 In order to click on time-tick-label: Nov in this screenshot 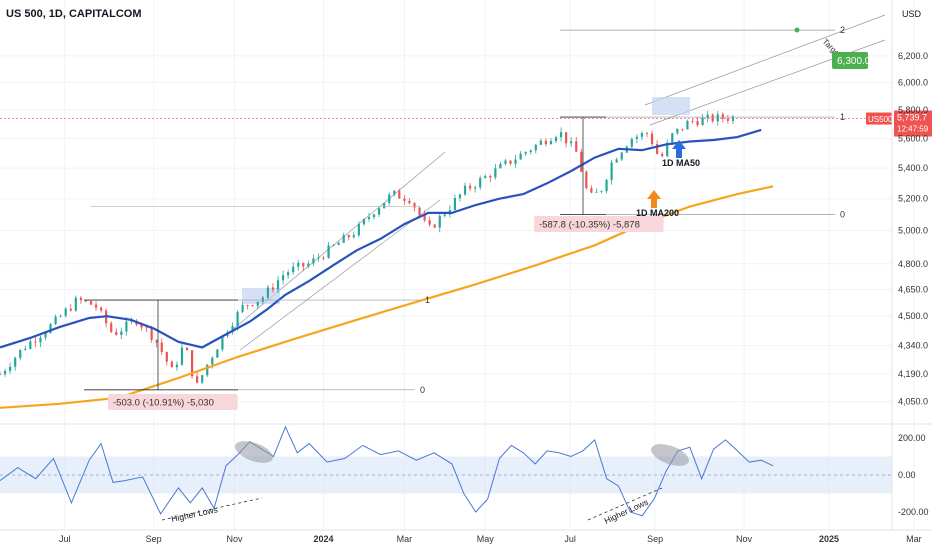, I will do `click(235, 539)`.